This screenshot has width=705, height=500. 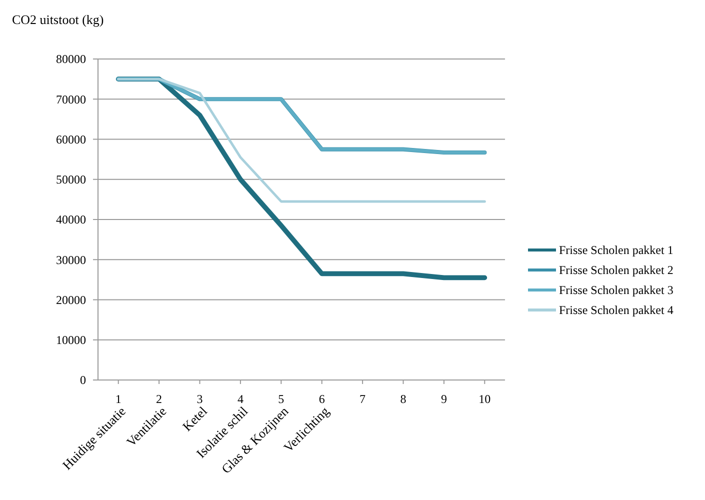 I want to click on y-tick-label: 30000, so click(x=71, y=259).